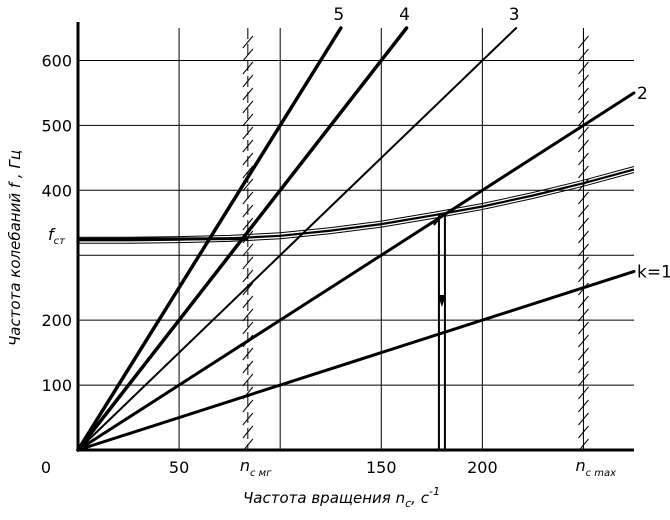 Image resolution: width=670 pixels, height=520 pixels. I want to click on y-tick-label: 500, so click(56, 125).